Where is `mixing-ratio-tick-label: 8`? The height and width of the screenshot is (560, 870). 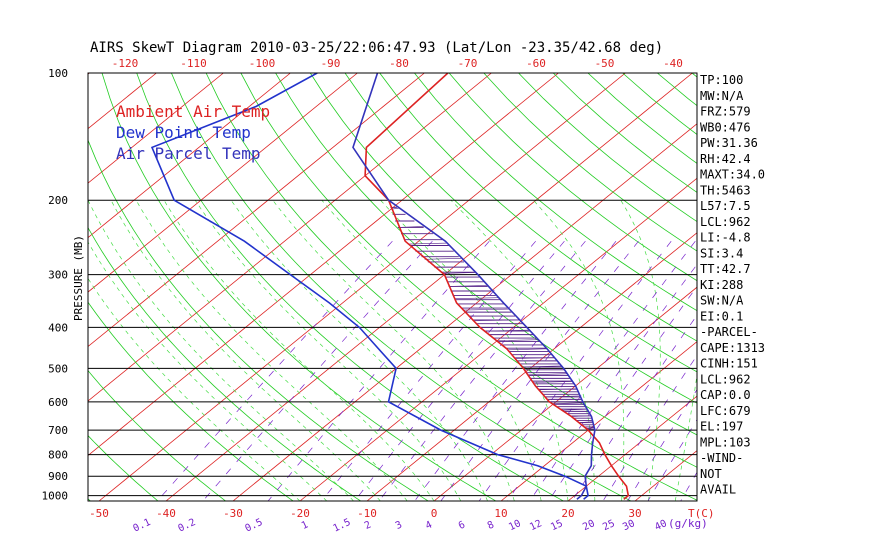
mixing-ratio-tick-label: 8 is located at coordinates (491, 525).